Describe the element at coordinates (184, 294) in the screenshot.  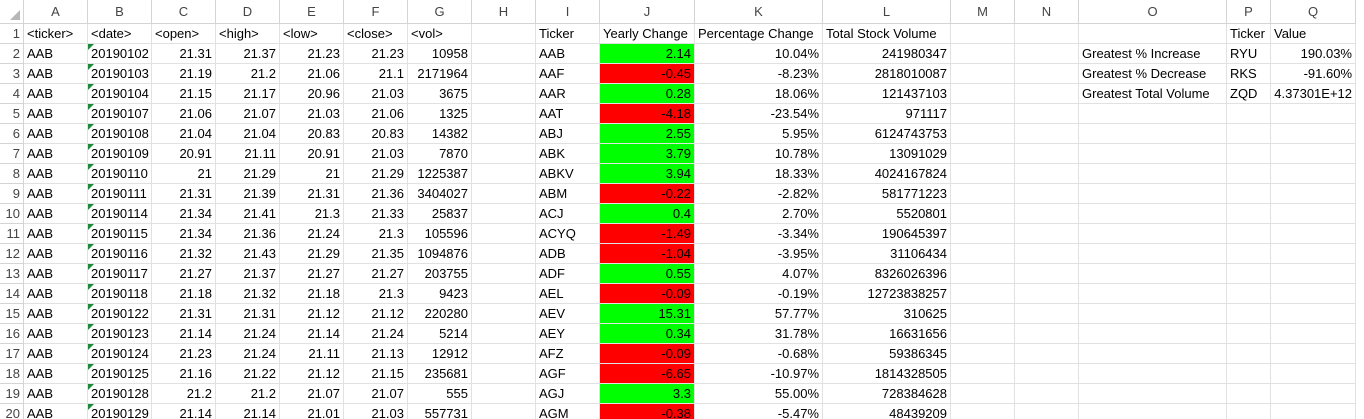
I see `cell-c14: 21.18` at that location.